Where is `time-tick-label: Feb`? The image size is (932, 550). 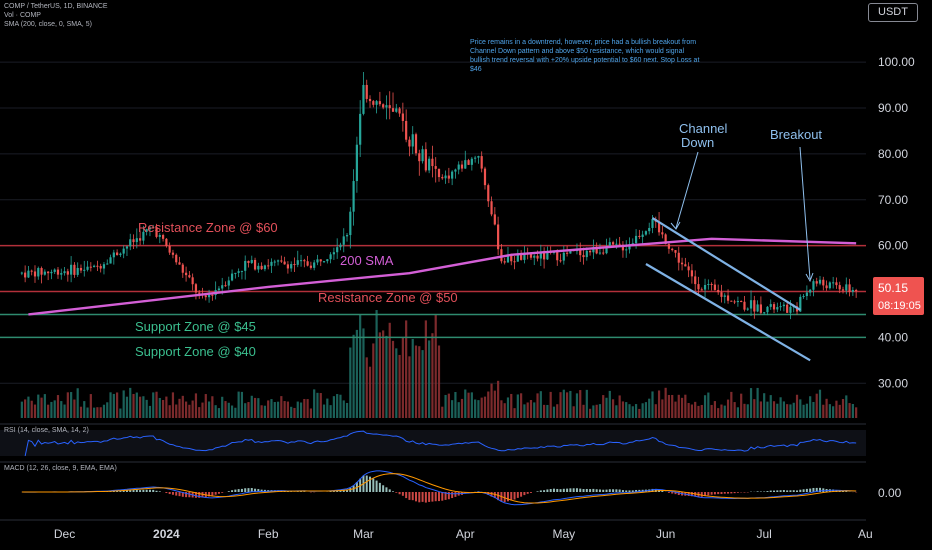
time-tick-label: Feb is located at coordinates (268, 534).